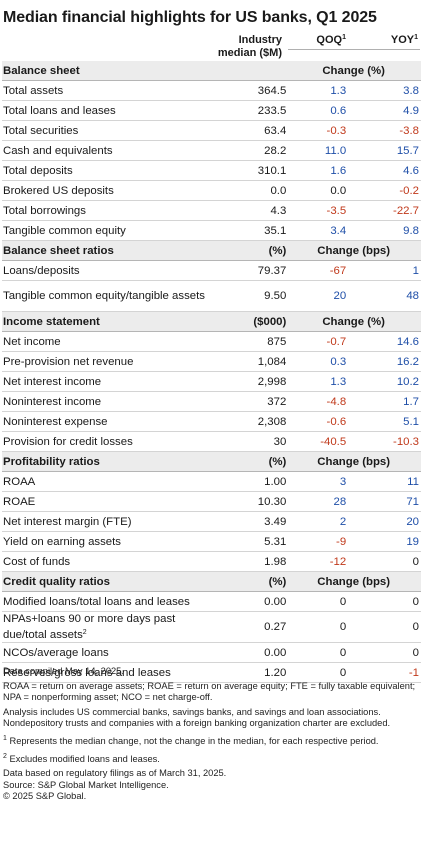  What do you see at coordinates (383, 341) in the screenshot?
I see `row-yoy-change: 14.6` at bounding box center [383, 341].